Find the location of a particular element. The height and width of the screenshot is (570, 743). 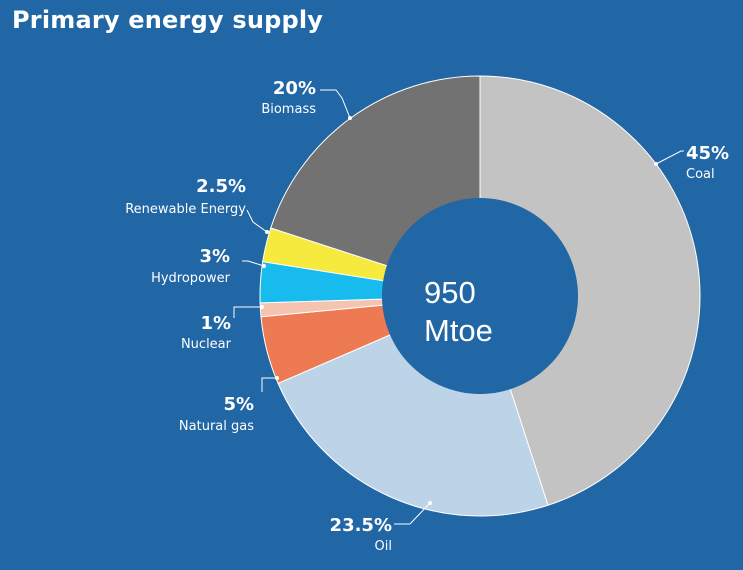

data-label-name: Nuclear is located at coordinates (206, 344).